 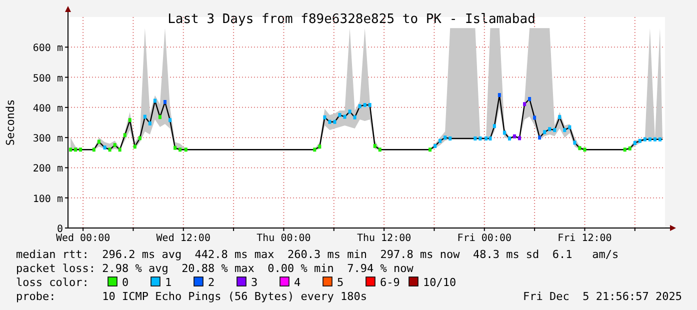 What do you see at coordinates (47, 108) in the screenshot?
I see `y-tick-label: 400 m` at bounding box center [47, 108].